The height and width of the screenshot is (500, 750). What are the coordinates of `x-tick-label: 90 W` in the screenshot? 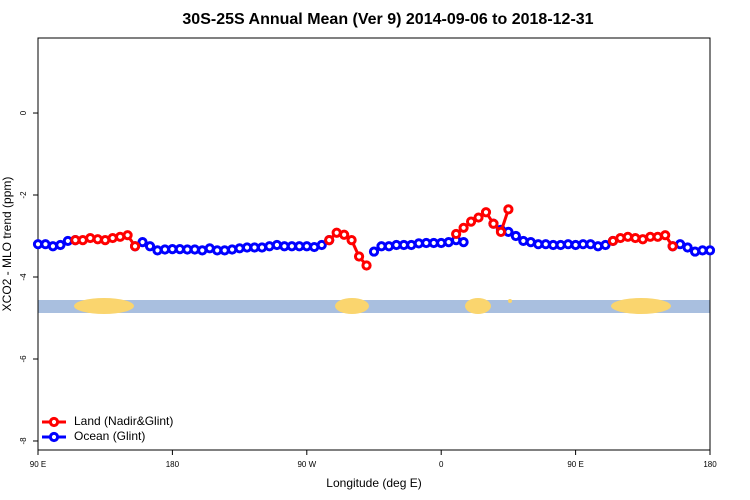 It's located at (306, 464).